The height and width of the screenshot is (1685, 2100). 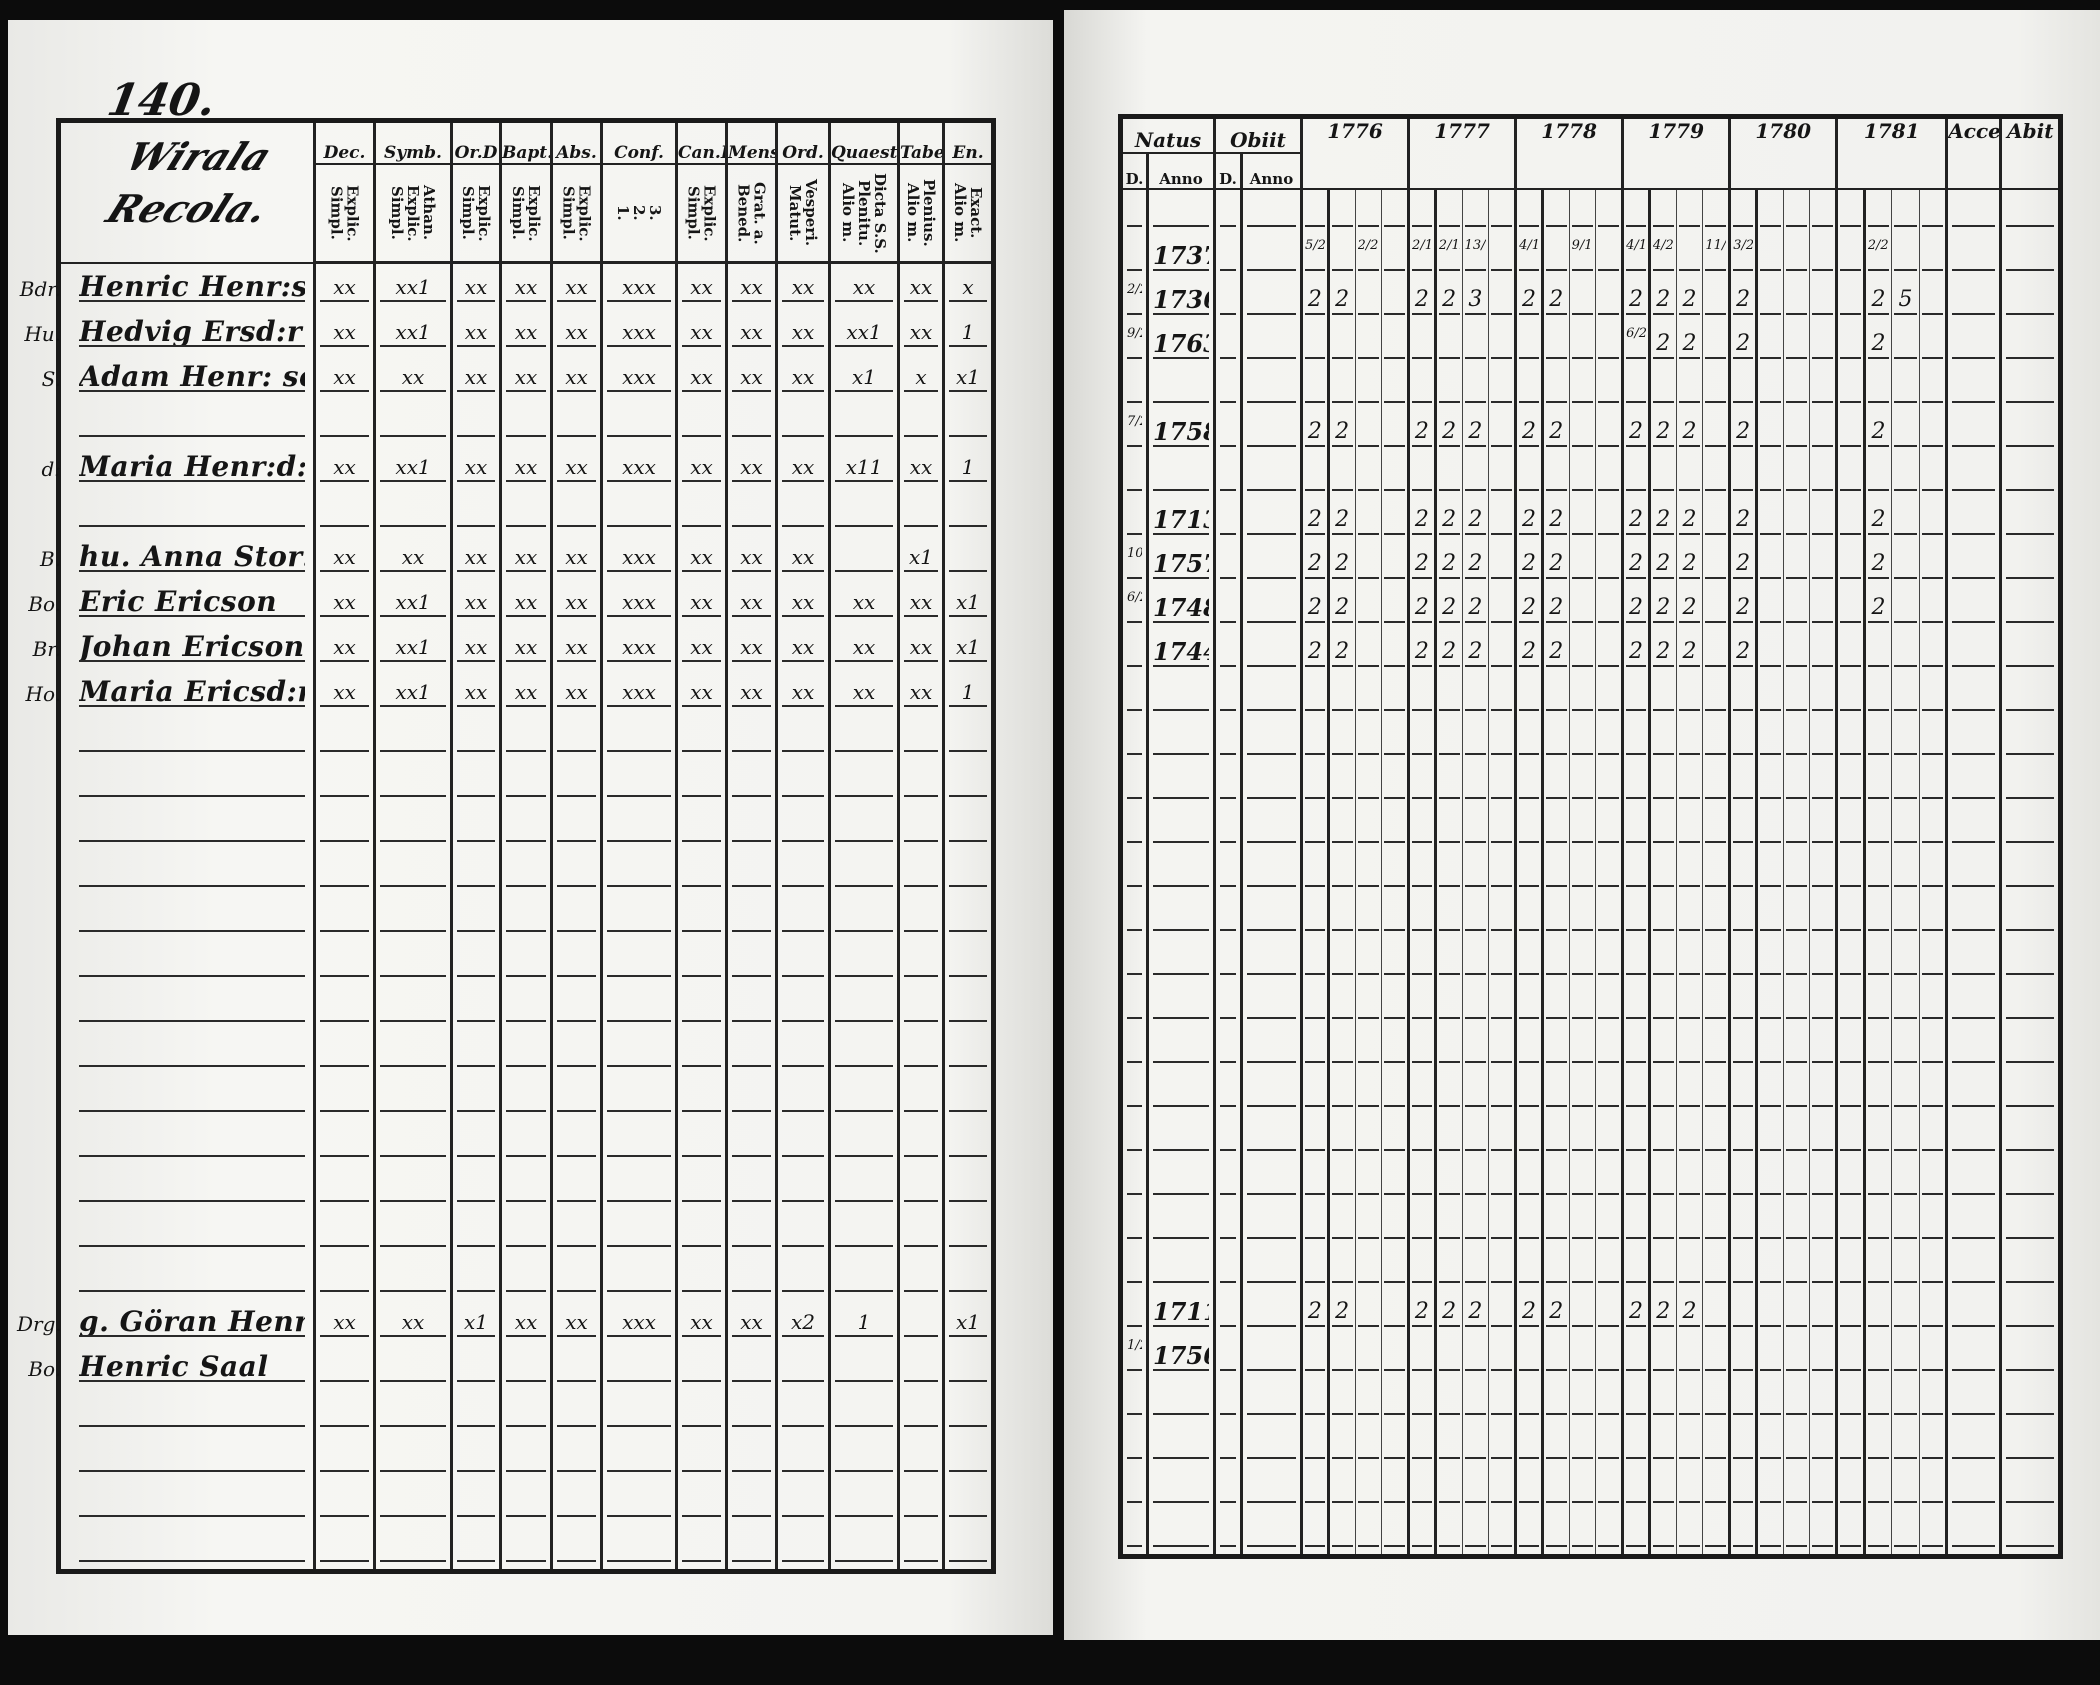 What do you see at coordinates (511, 1366) in the screenshot?
I see `person-row: Bo. Henric Saal` at bounding box center [511, 1366].